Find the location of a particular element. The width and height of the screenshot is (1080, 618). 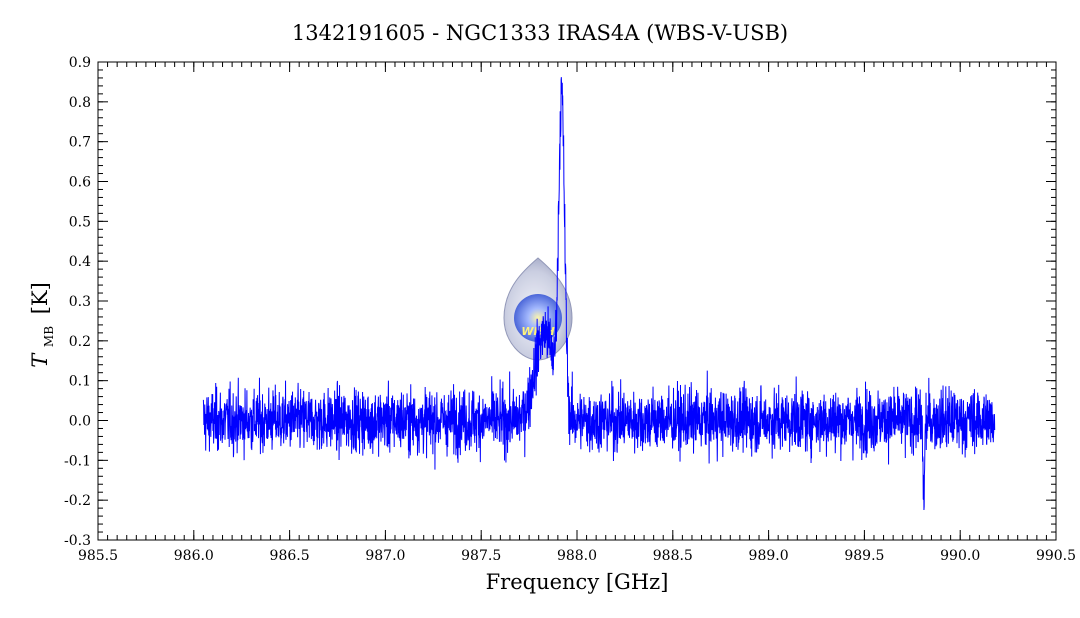

y-tick-label: 0.3 is located at coordinates (80, 302).